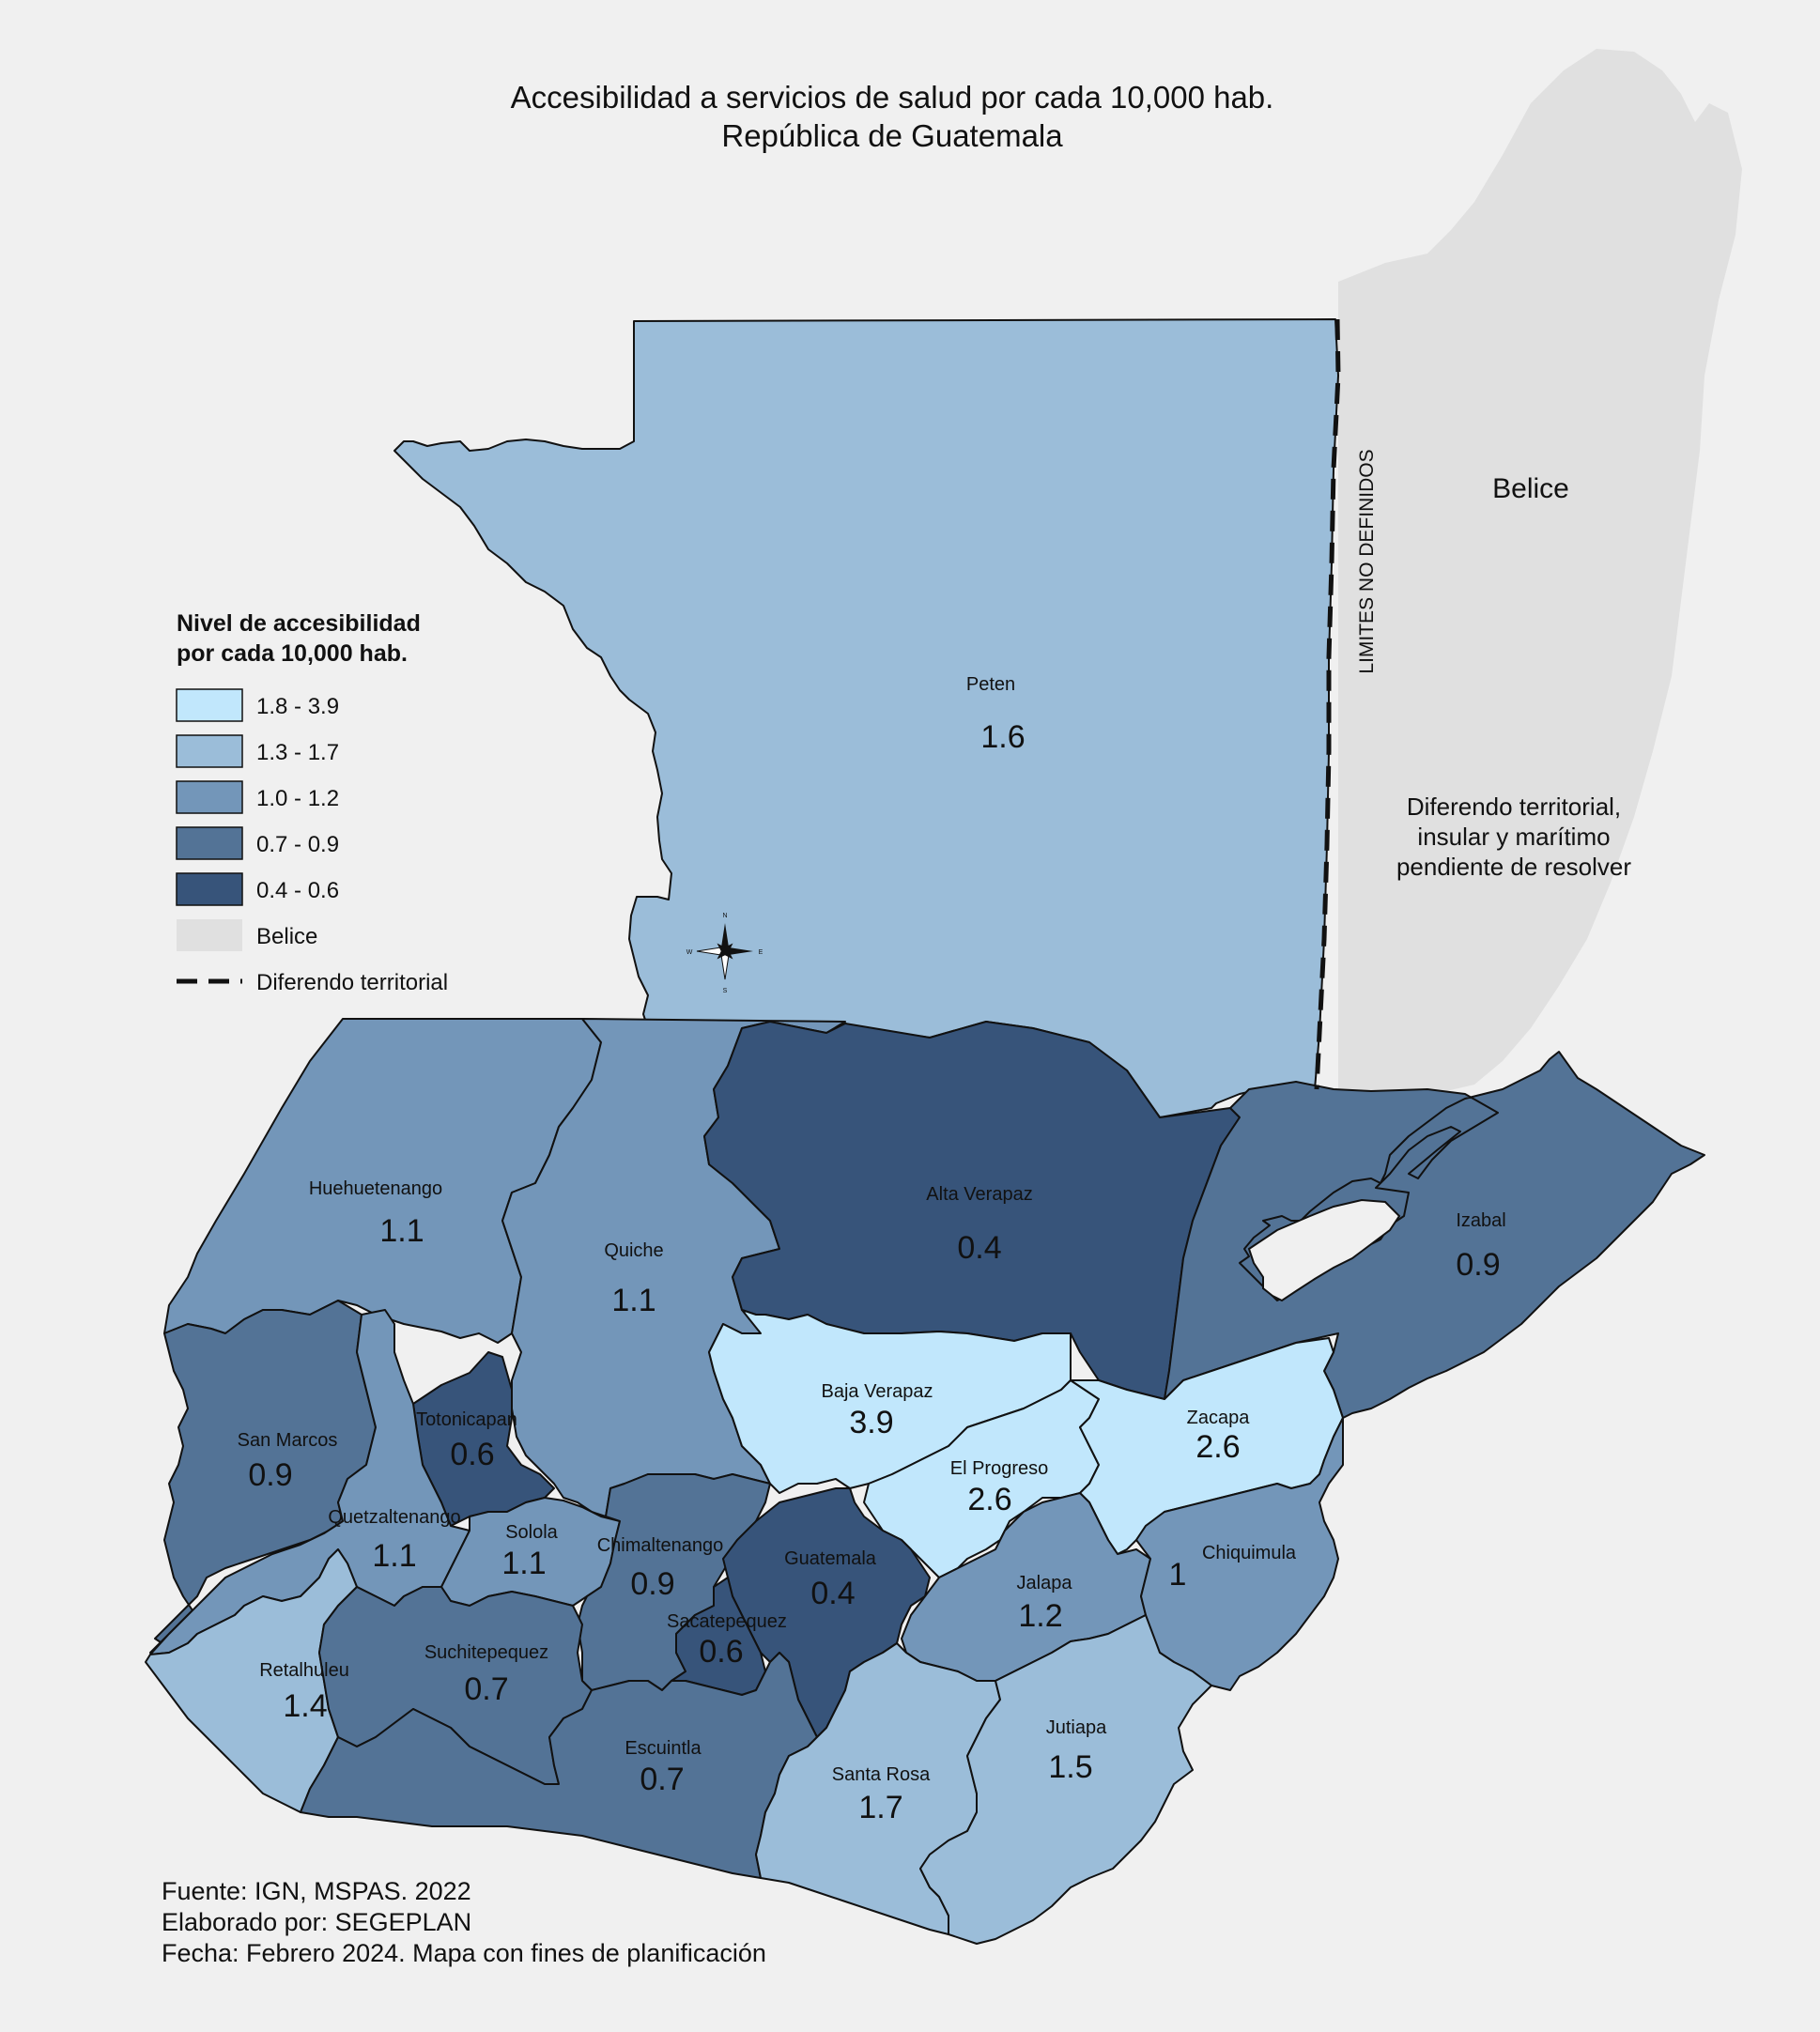  I want to click on label-chimaltenango: Chimaltenango 0.9, so click(660, 1569).